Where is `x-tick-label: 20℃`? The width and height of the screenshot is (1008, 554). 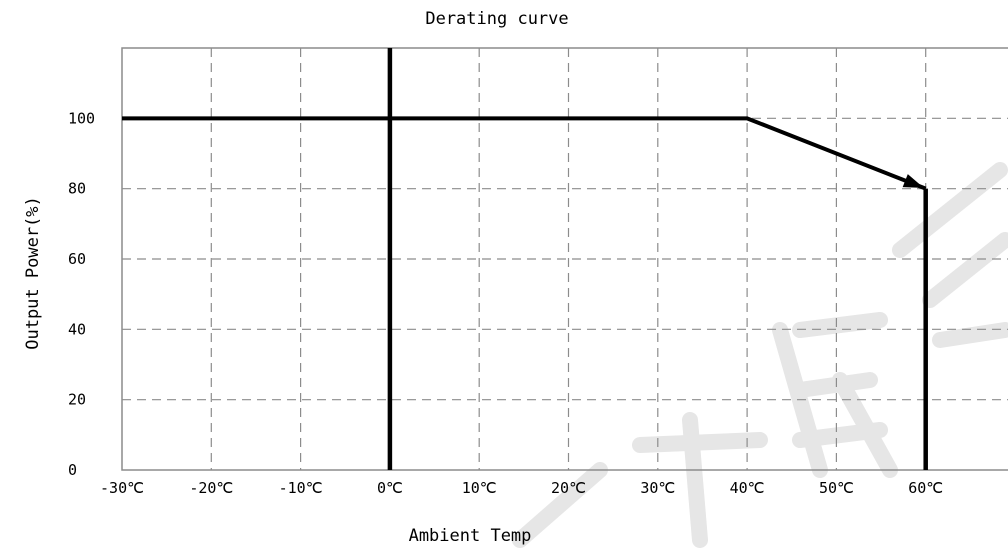 x-tick-label: 20℃ is located at coordinates (568, 488).